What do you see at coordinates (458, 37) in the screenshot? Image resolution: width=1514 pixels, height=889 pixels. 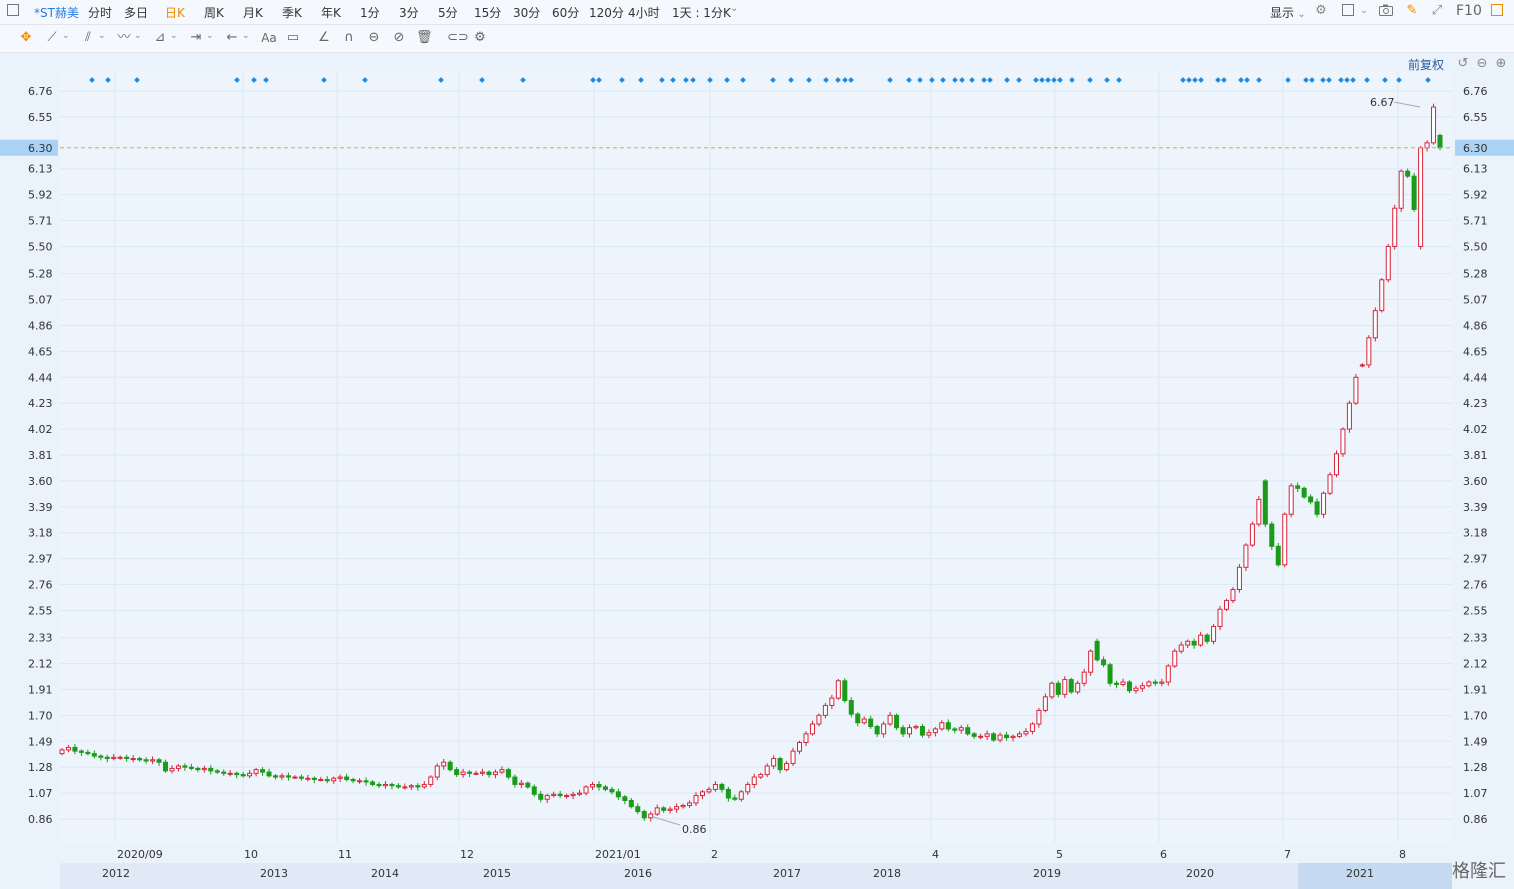 I see `link-icon: ⊂⊃` at bounding box center [458, 37].